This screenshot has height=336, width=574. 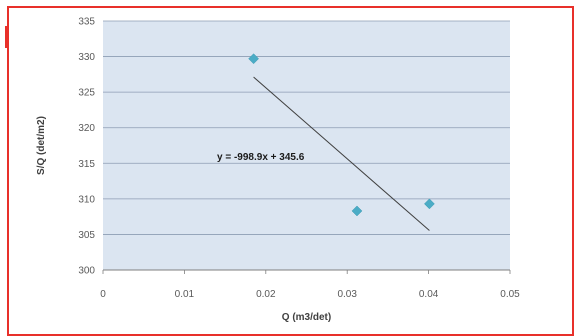 I want to click on y-tick-label: 325, so click(x=86, y=93).